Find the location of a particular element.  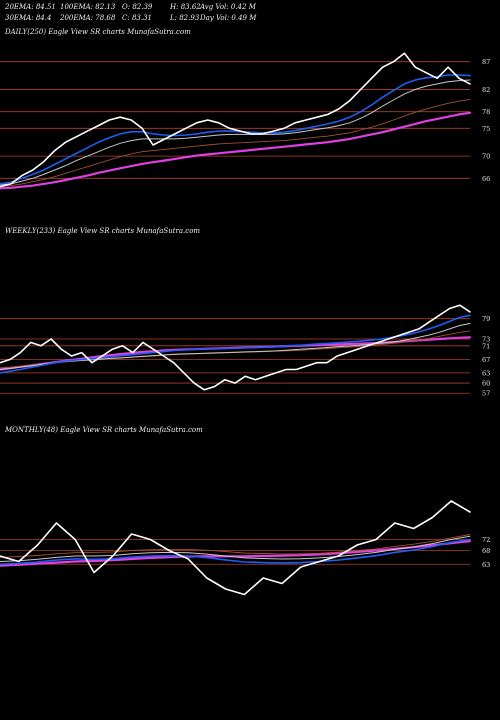

weekly-ytick-label: 73 is located at coordinates (486, 340).